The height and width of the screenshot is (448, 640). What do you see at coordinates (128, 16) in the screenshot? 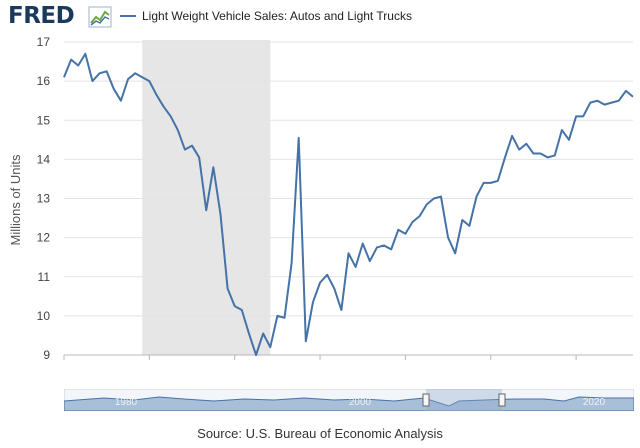
I see `legend-swatch` at bounding box center [128, 16].